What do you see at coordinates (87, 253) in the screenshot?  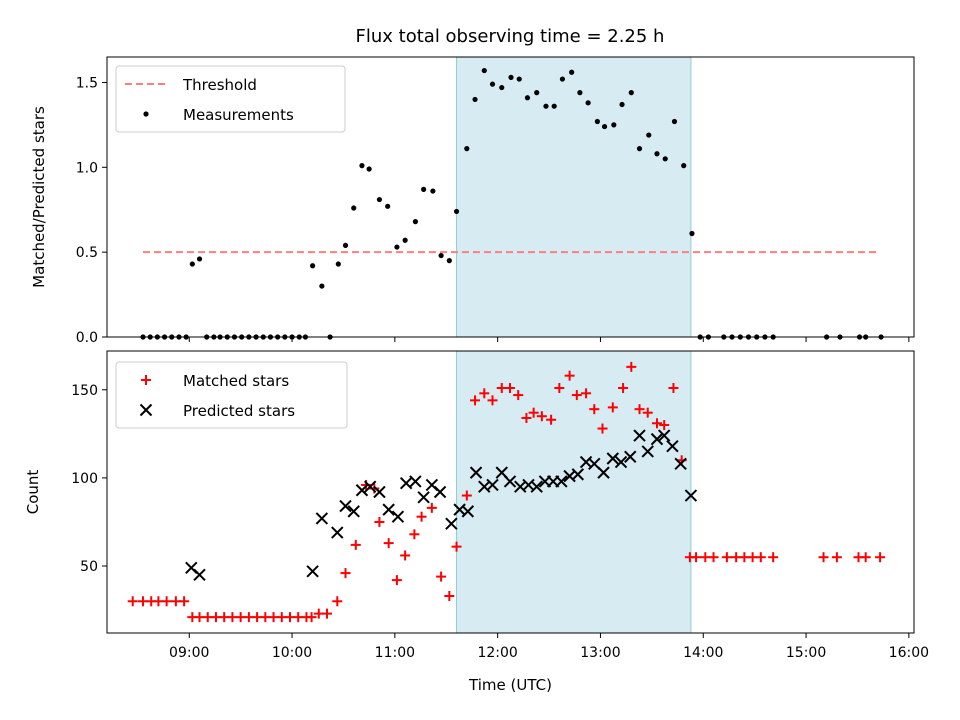 I see `ratio-y-tick-label: 0.5` at bounding box center [87, 253].